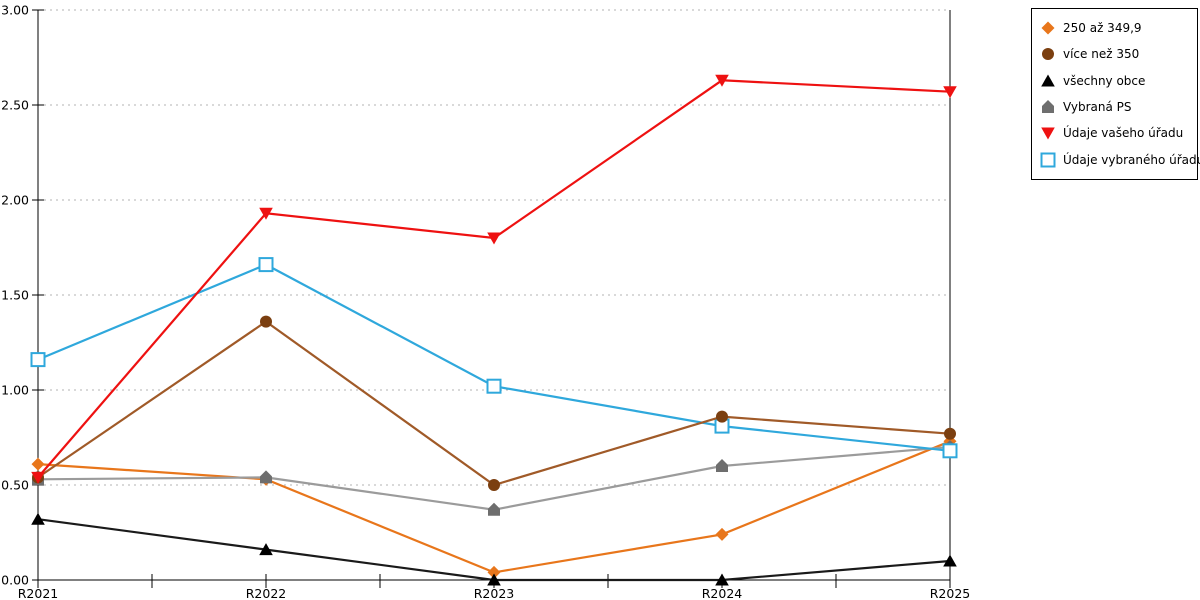 The image size is (1200, 600). I want to click on legend-label: všechny obce, so click(1104, 80).